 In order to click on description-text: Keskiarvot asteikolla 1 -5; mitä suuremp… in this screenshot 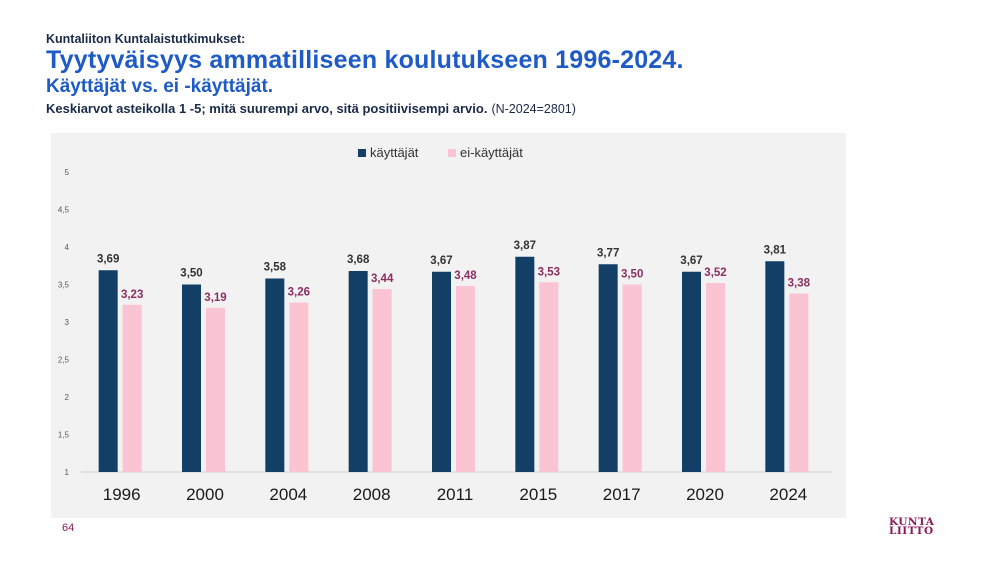, I will do `click(267, 108)`.